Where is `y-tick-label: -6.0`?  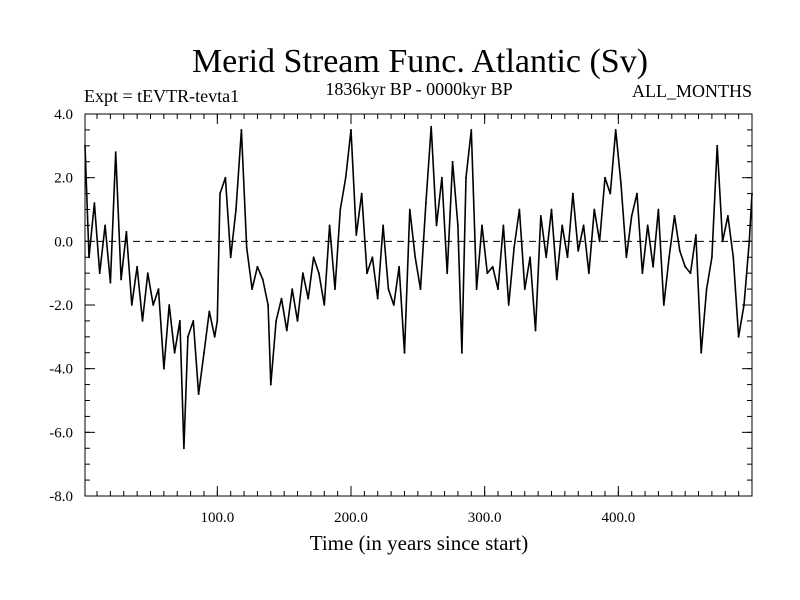
y-tick-label: -6.0 is located at coordinates (61, 433).